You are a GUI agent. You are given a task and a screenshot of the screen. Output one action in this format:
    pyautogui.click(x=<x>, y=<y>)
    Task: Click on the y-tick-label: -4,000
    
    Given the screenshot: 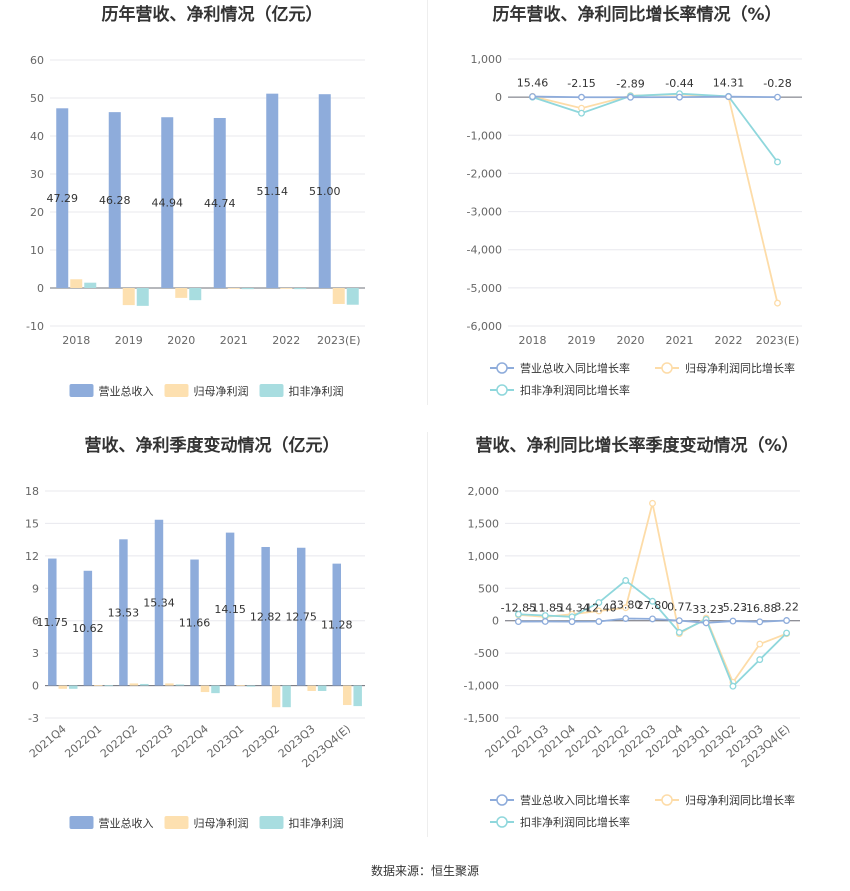 What is the action you would take?
    pyautogui.click(x=484, y=250)
    